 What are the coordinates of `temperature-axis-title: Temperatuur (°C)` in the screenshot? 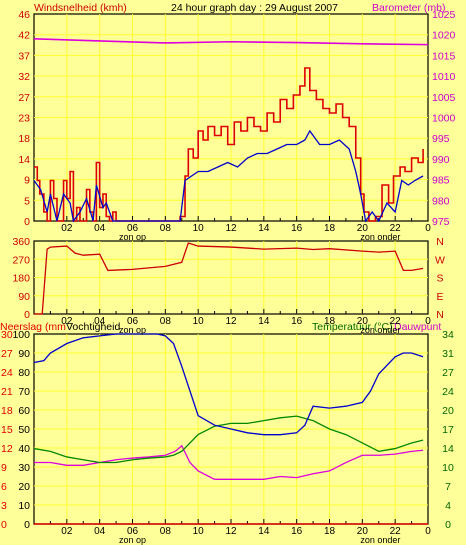 It's located at (352, 327).